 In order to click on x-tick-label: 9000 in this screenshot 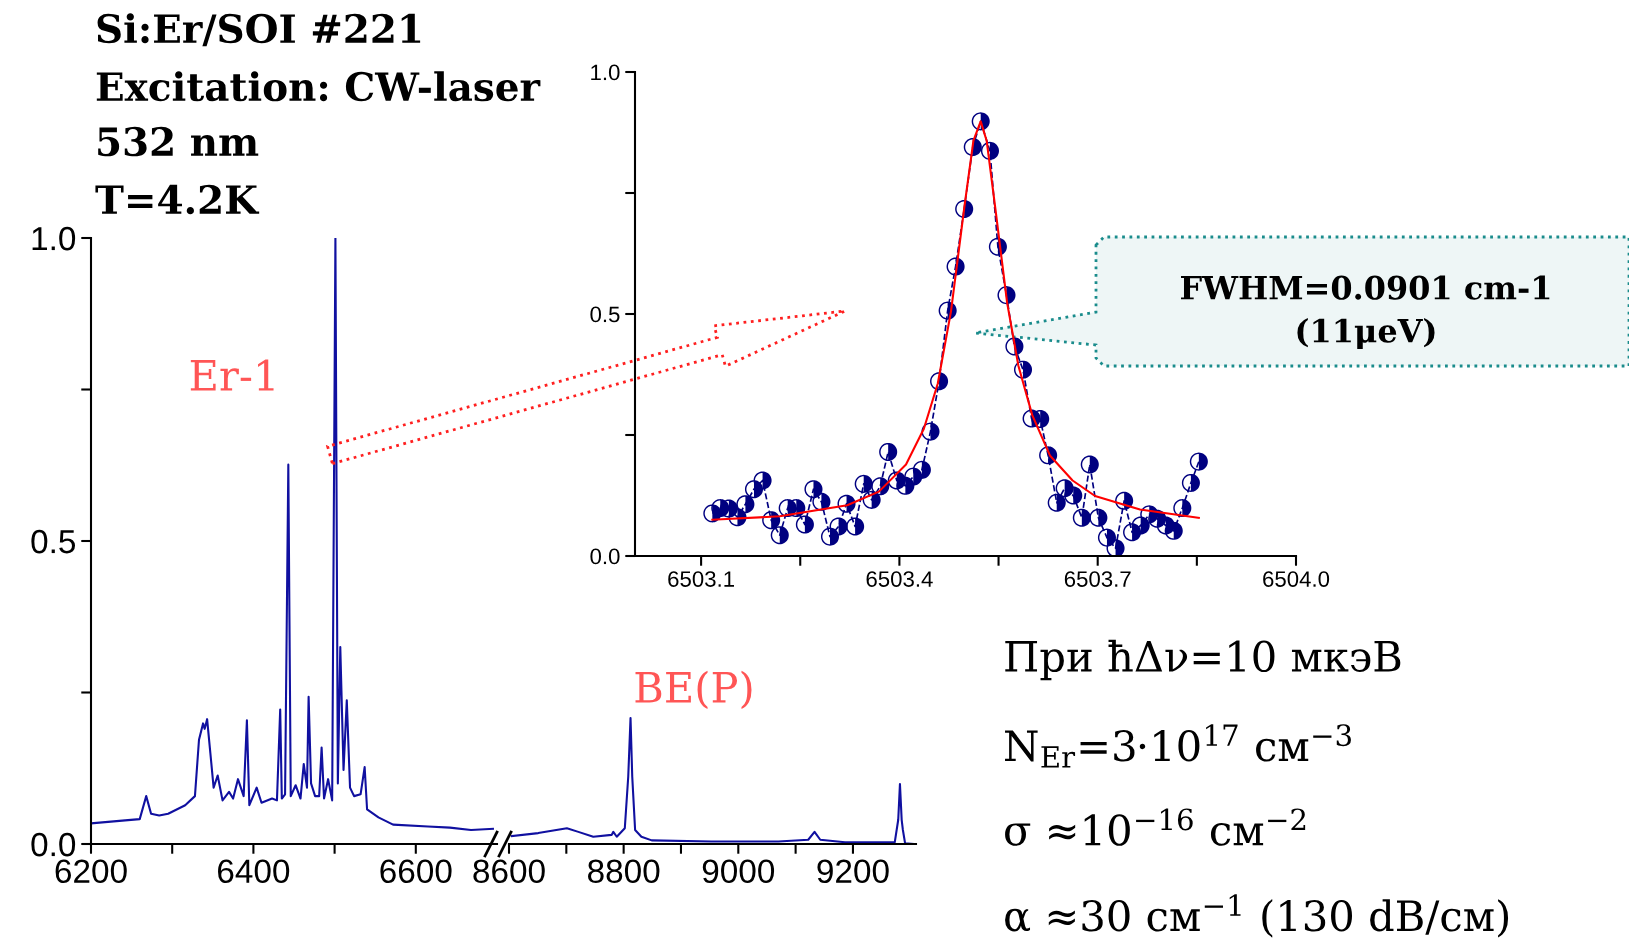, I will do `click(738, 871)`.